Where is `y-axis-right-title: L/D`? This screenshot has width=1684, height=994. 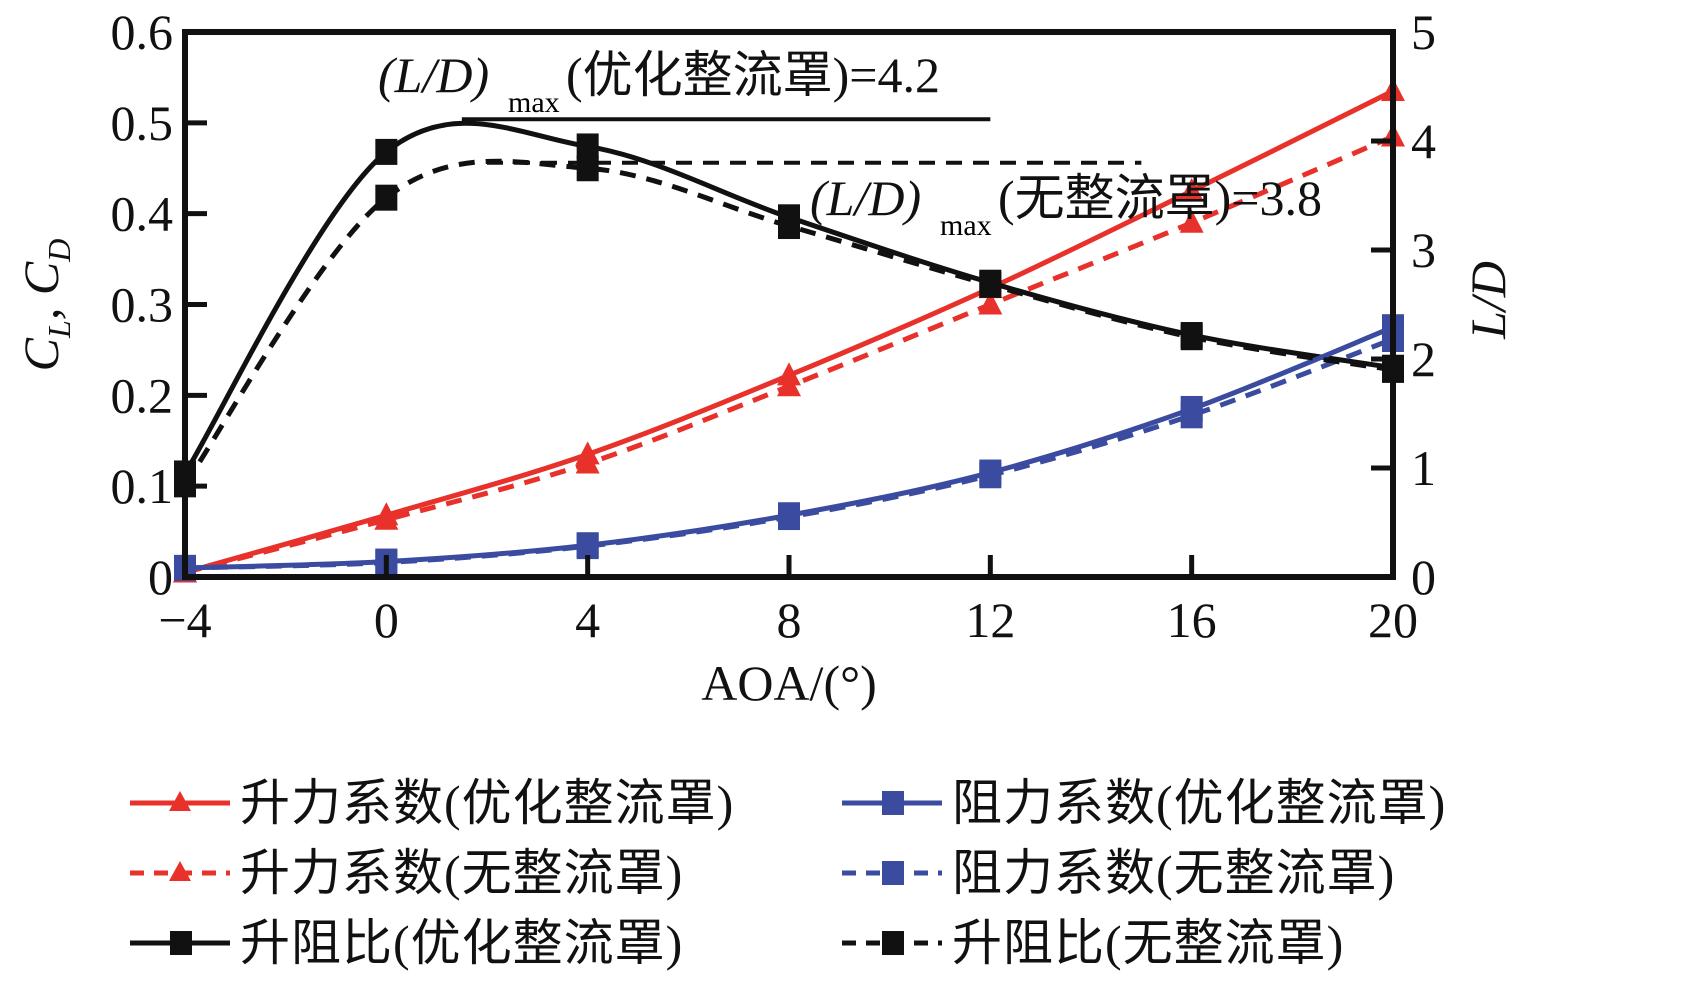 y-axis-right-title: L/D is located at coordinates (1488, 300).